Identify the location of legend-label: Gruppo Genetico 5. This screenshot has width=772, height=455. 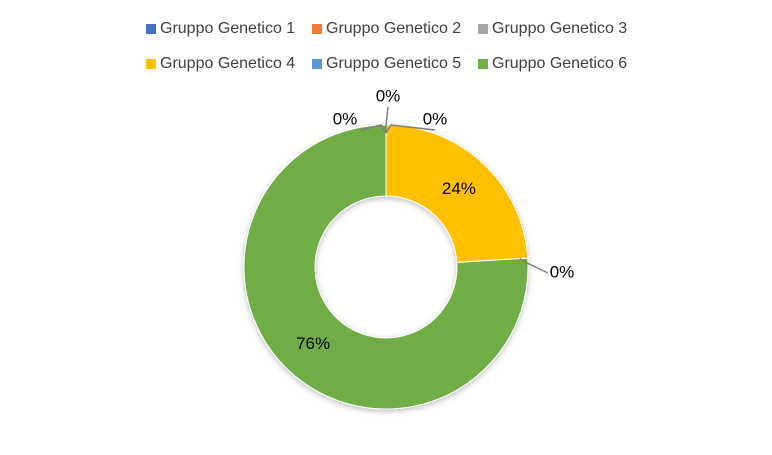
(393, 63).